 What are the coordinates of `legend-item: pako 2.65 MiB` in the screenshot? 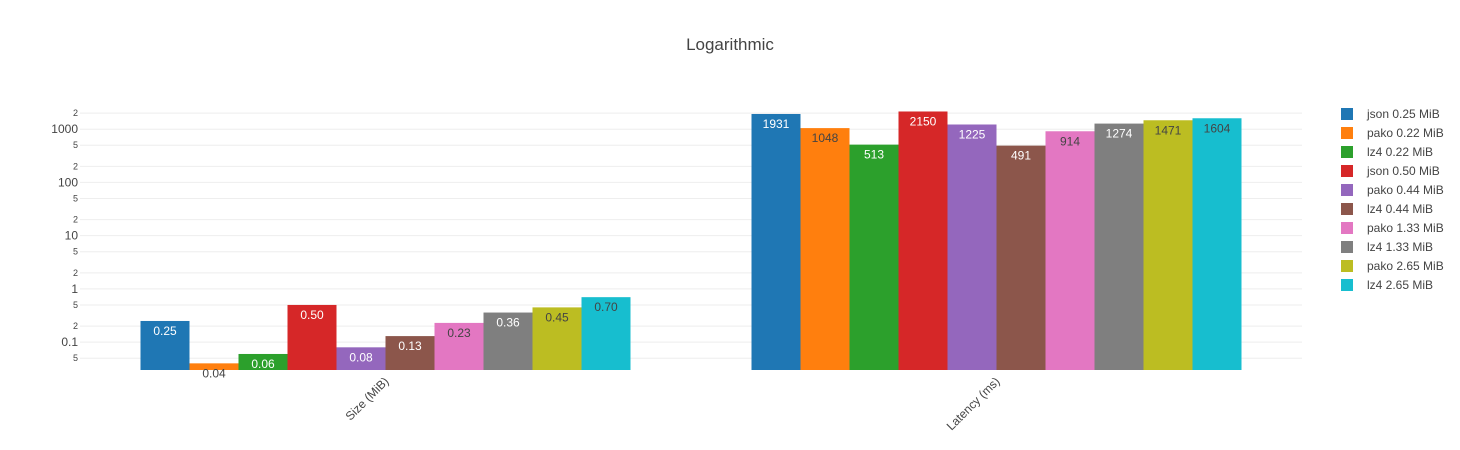 It's located at (1392, 266).